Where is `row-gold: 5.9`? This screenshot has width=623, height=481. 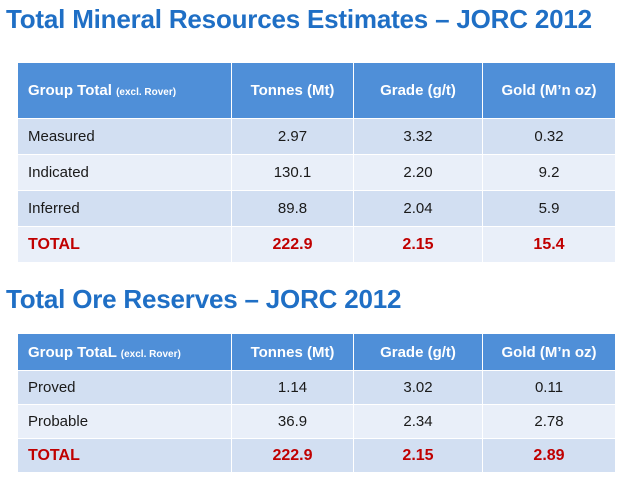
row-gold: 5.9 is located at coordinates (549, 208).